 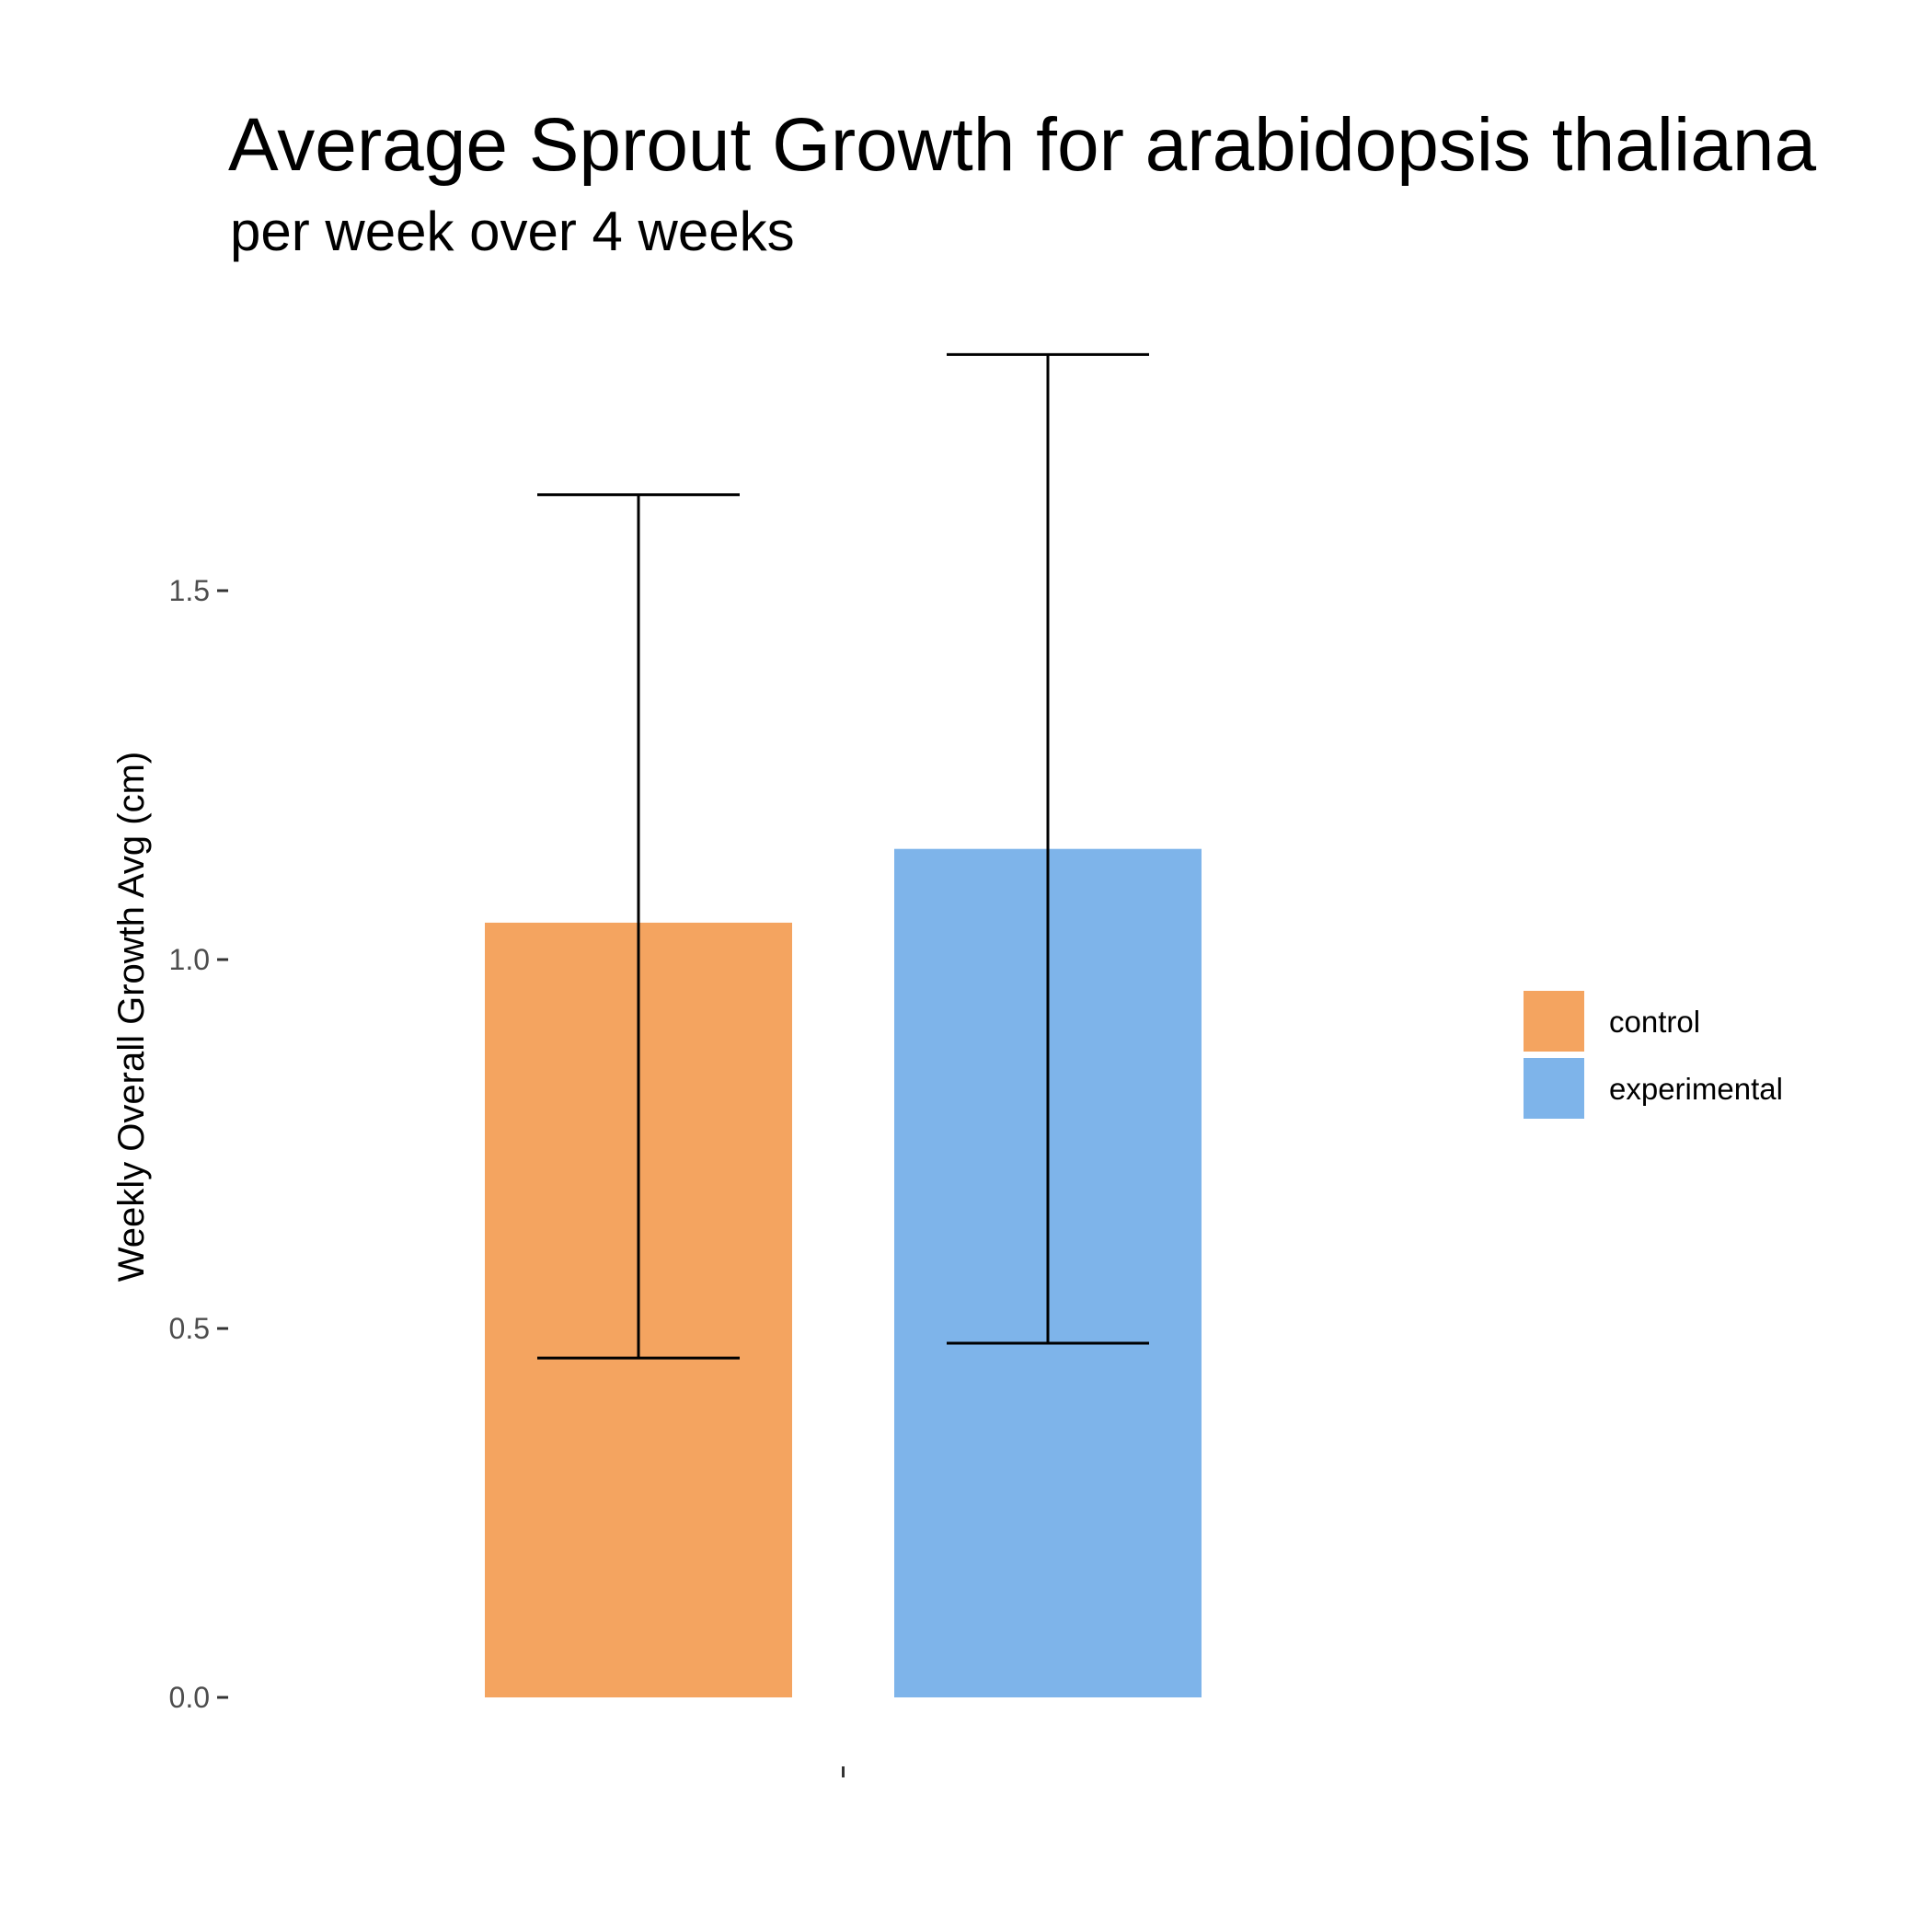 What do you see at coordinates (131, 1017) in the screenshot?
I see `y-axis-label: Weekly Overall Growth Avg (cm)` at bounding box center [131, 1017].